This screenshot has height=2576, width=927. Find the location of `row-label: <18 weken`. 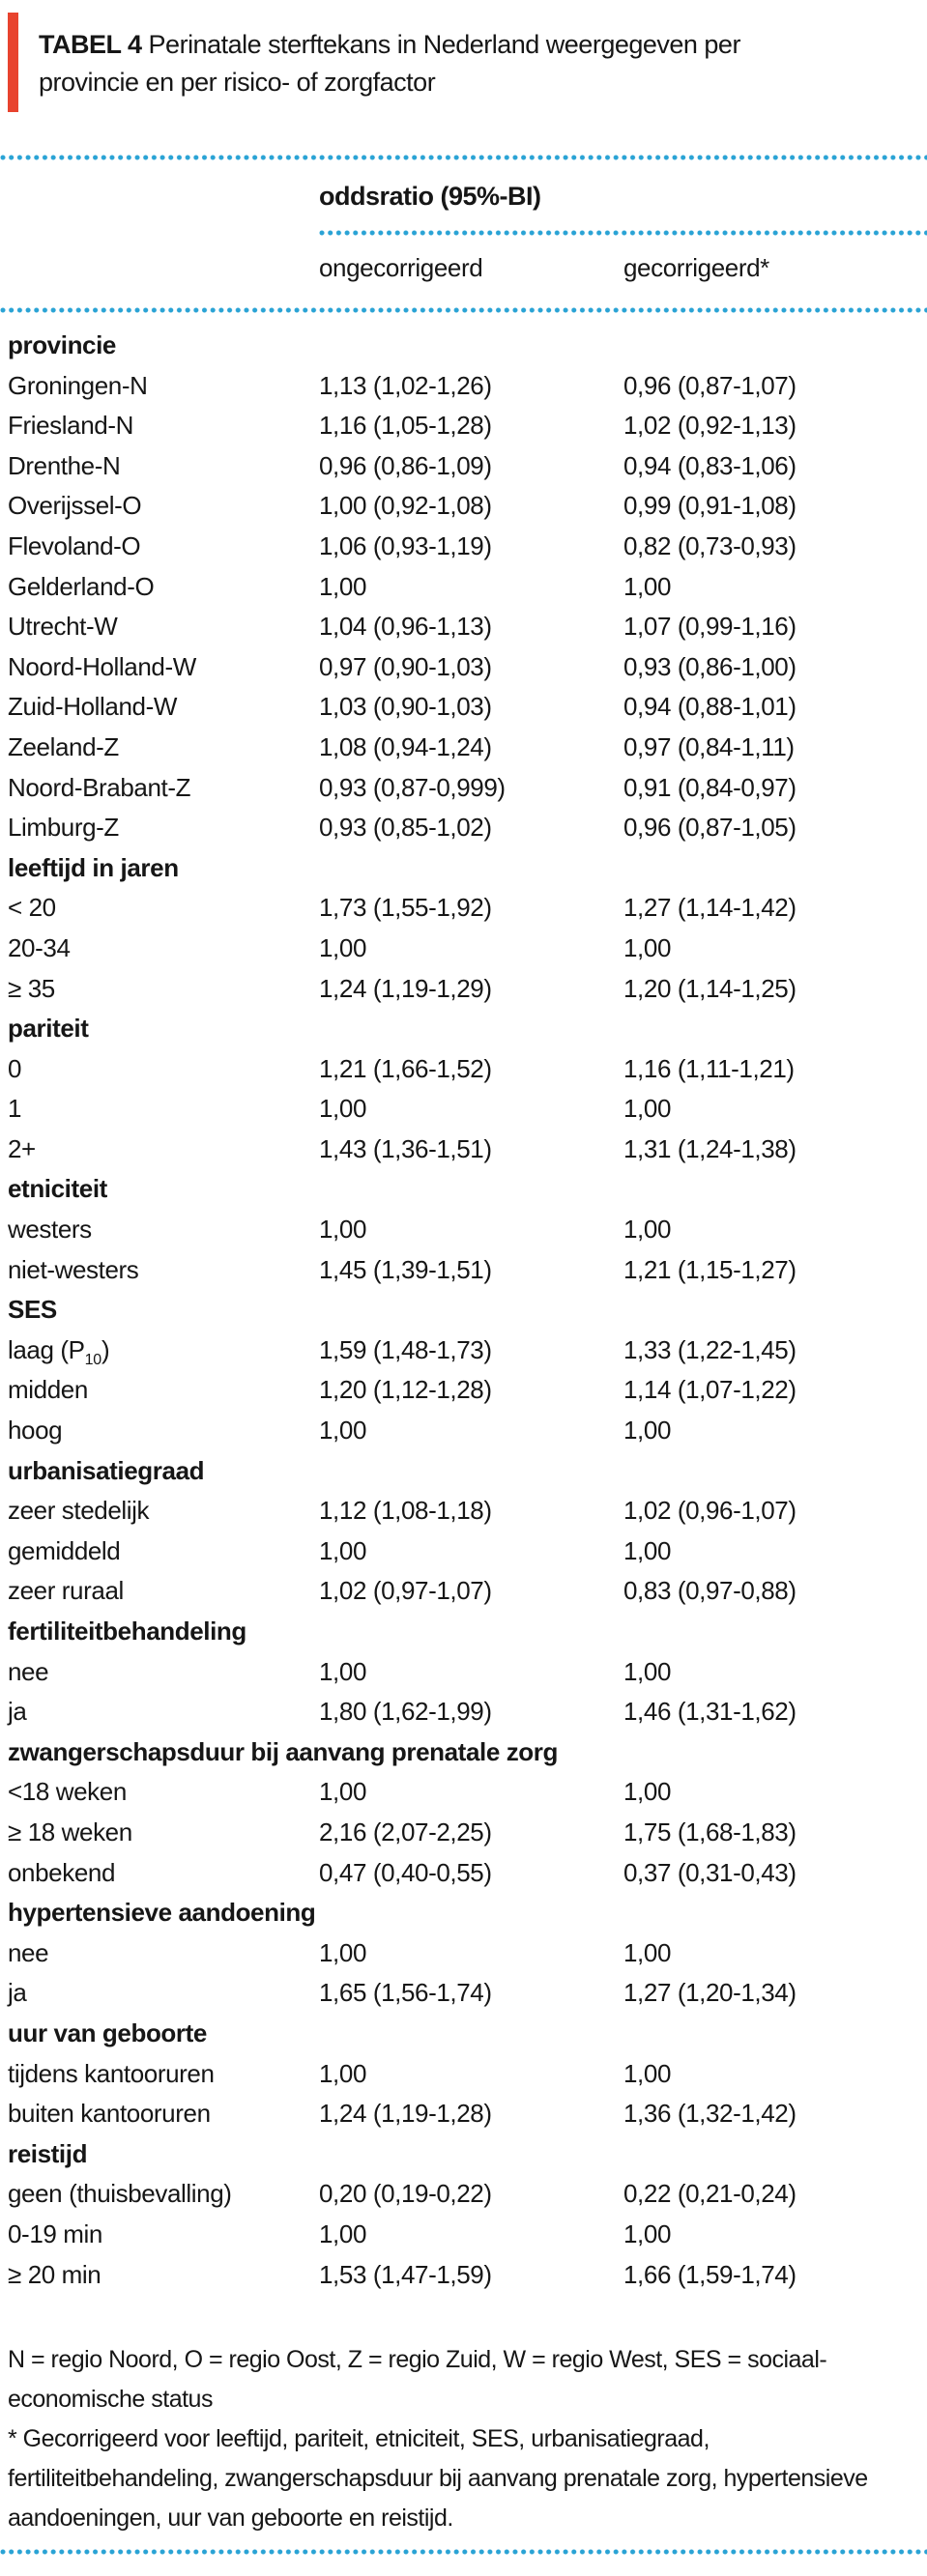

row-label: <18 weken is located at coordinates (68, 1792).